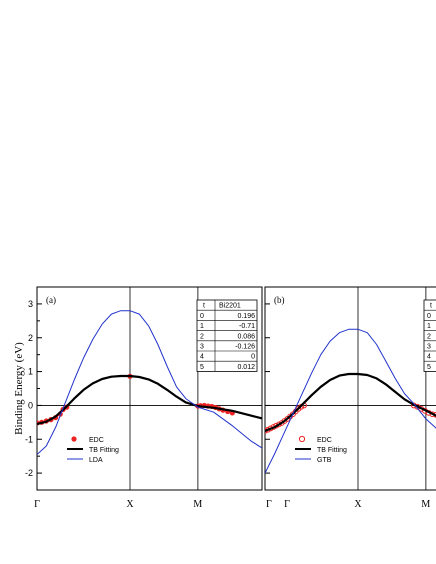  What do you see at coordinates (324, 460) in the screenshot?
I see `legend-label: GTB` at bounding box center [324, 460].